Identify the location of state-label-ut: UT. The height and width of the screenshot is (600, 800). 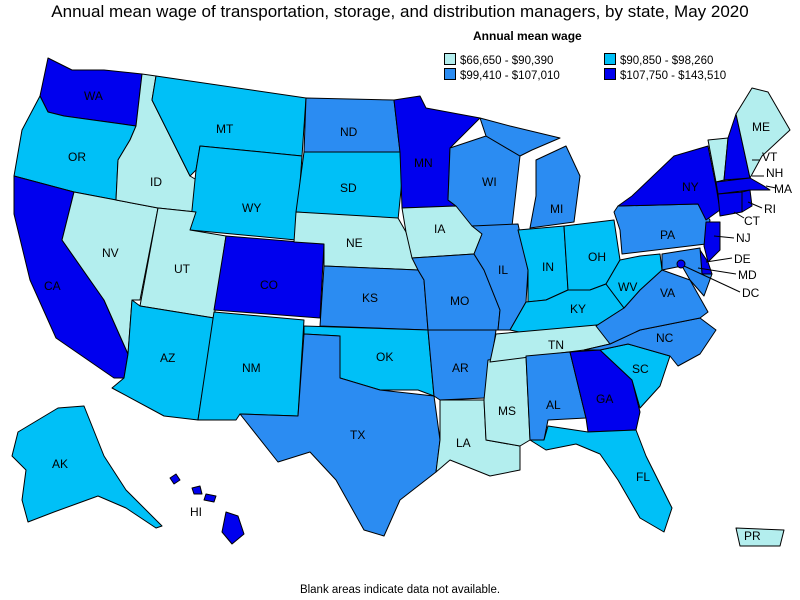
(182, 269).